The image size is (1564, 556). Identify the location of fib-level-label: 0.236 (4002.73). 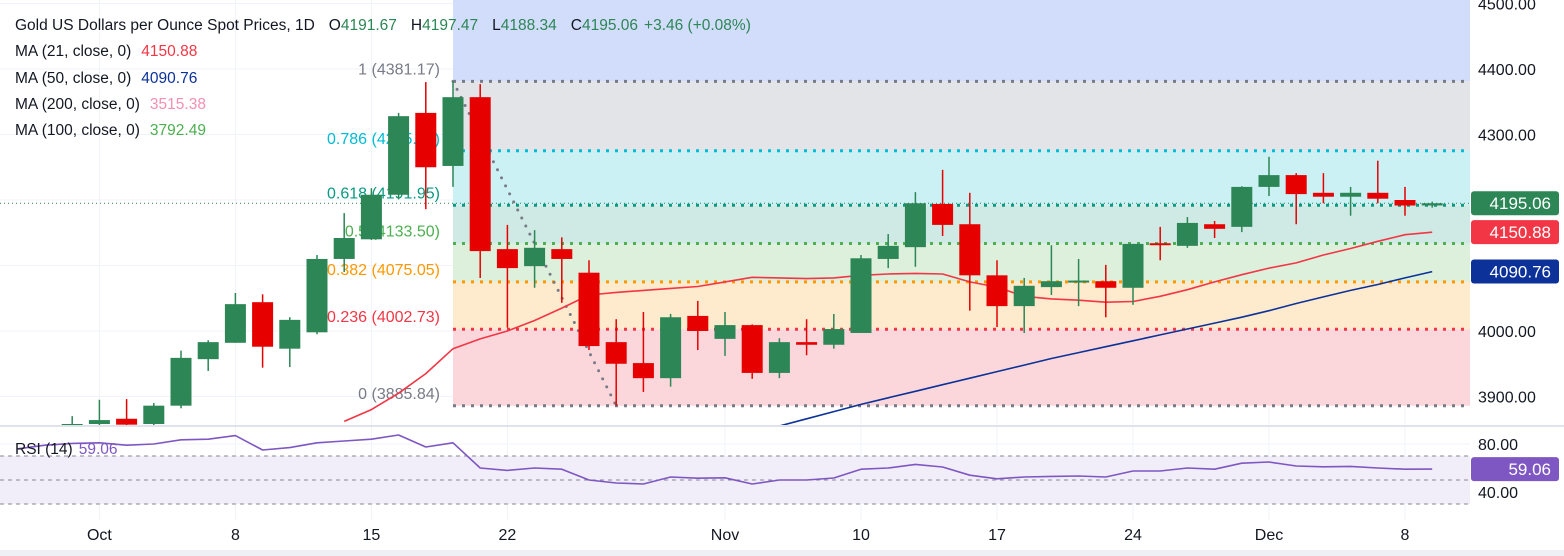
(383, 317).